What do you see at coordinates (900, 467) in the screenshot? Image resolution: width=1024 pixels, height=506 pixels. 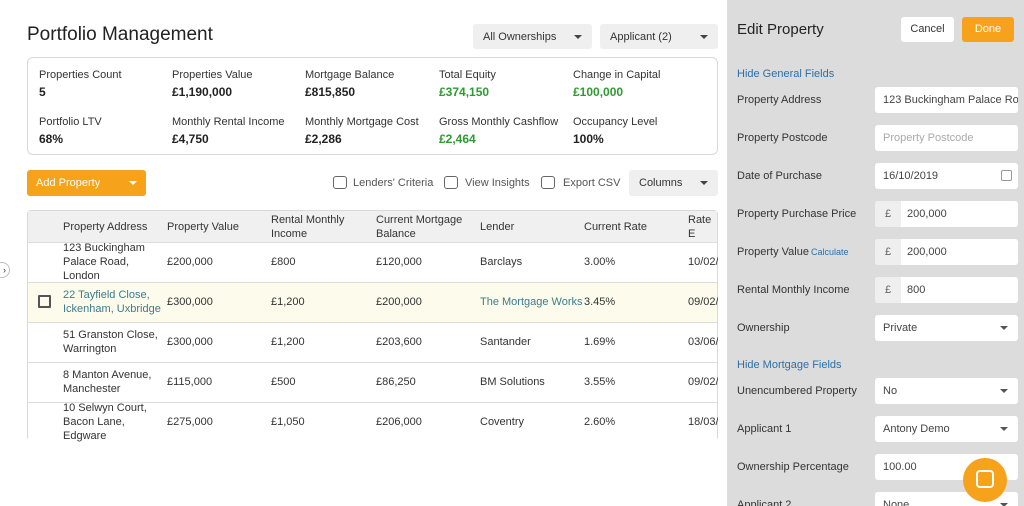 I see `input-value: 100.00` at bounding box center [900, 467].